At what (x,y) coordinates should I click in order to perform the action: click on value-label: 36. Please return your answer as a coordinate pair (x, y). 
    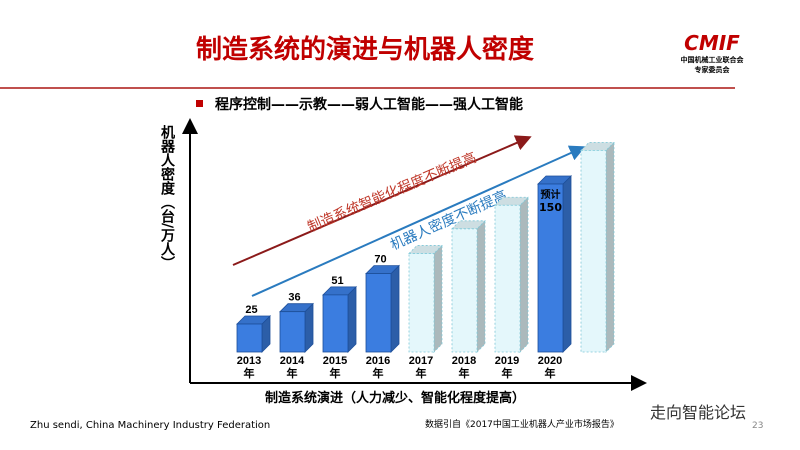
    Looking at the image, I should click on (294, 298).